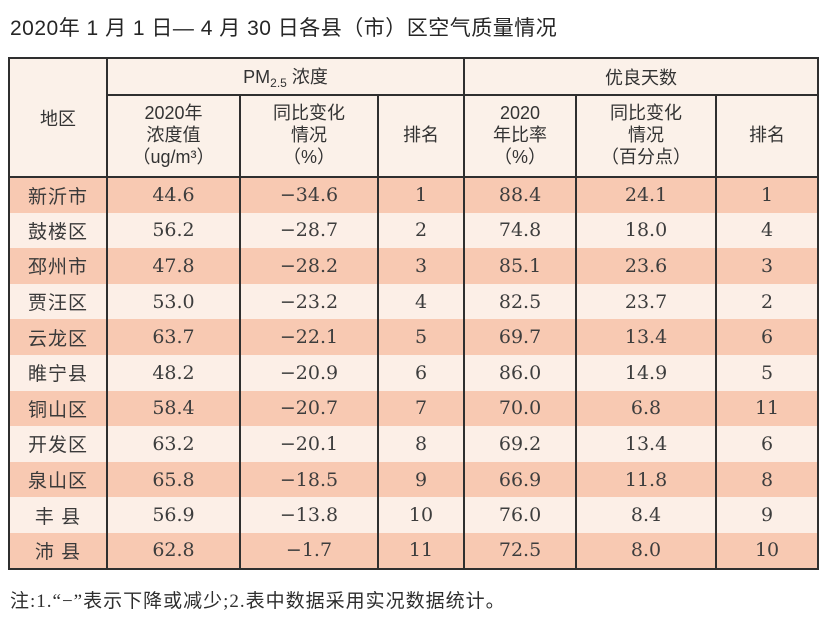 The width and height of the screenshot is (825, 620). Describe the element at coordinates (309, 230) in the screenshot. I see `pm-change-cell: −28.7` at that location.